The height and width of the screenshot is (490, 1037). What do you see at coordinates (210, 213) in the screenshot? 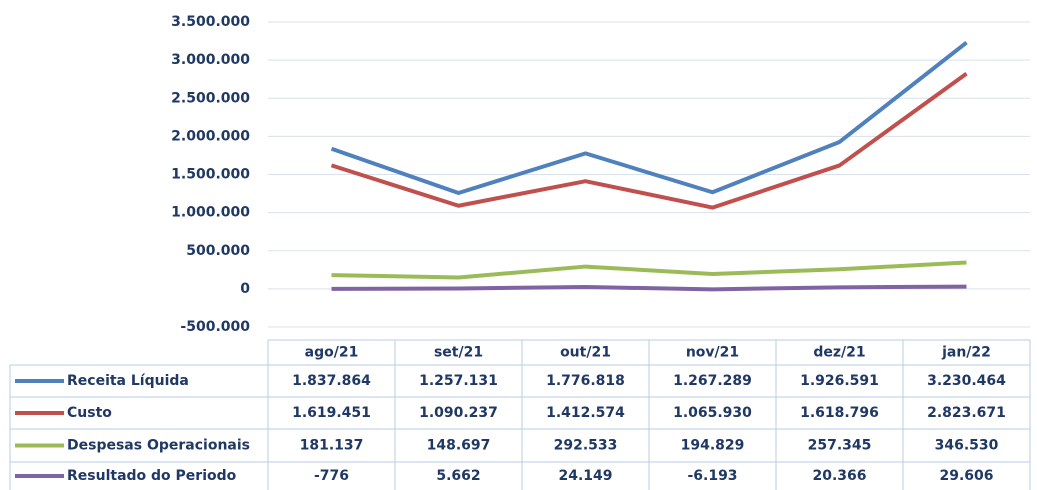
I see `y-tick-label: 1.000.000` at bounding box center [210, 213].